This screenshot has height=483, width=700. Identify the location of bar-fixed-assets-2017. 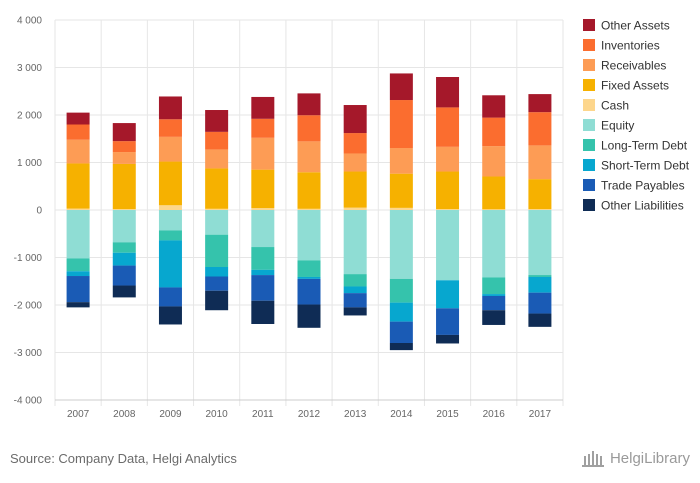
(540, 194).